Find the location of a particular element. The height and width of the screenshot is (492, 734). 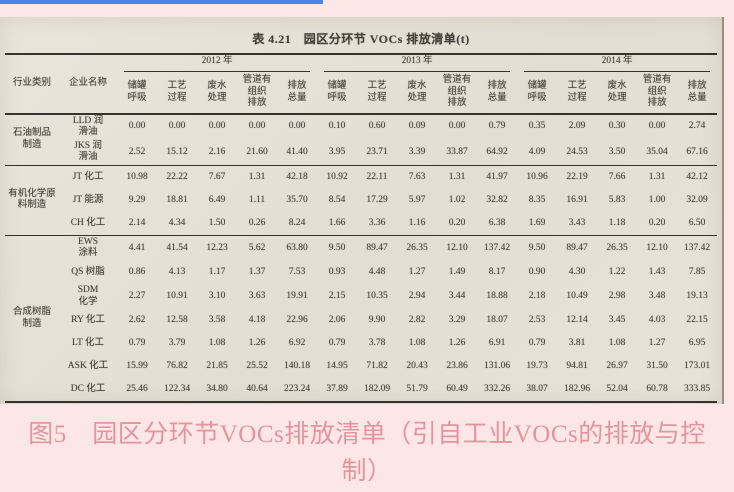

enterprise-header: 企业名称 is located at coordinates (87, 83).